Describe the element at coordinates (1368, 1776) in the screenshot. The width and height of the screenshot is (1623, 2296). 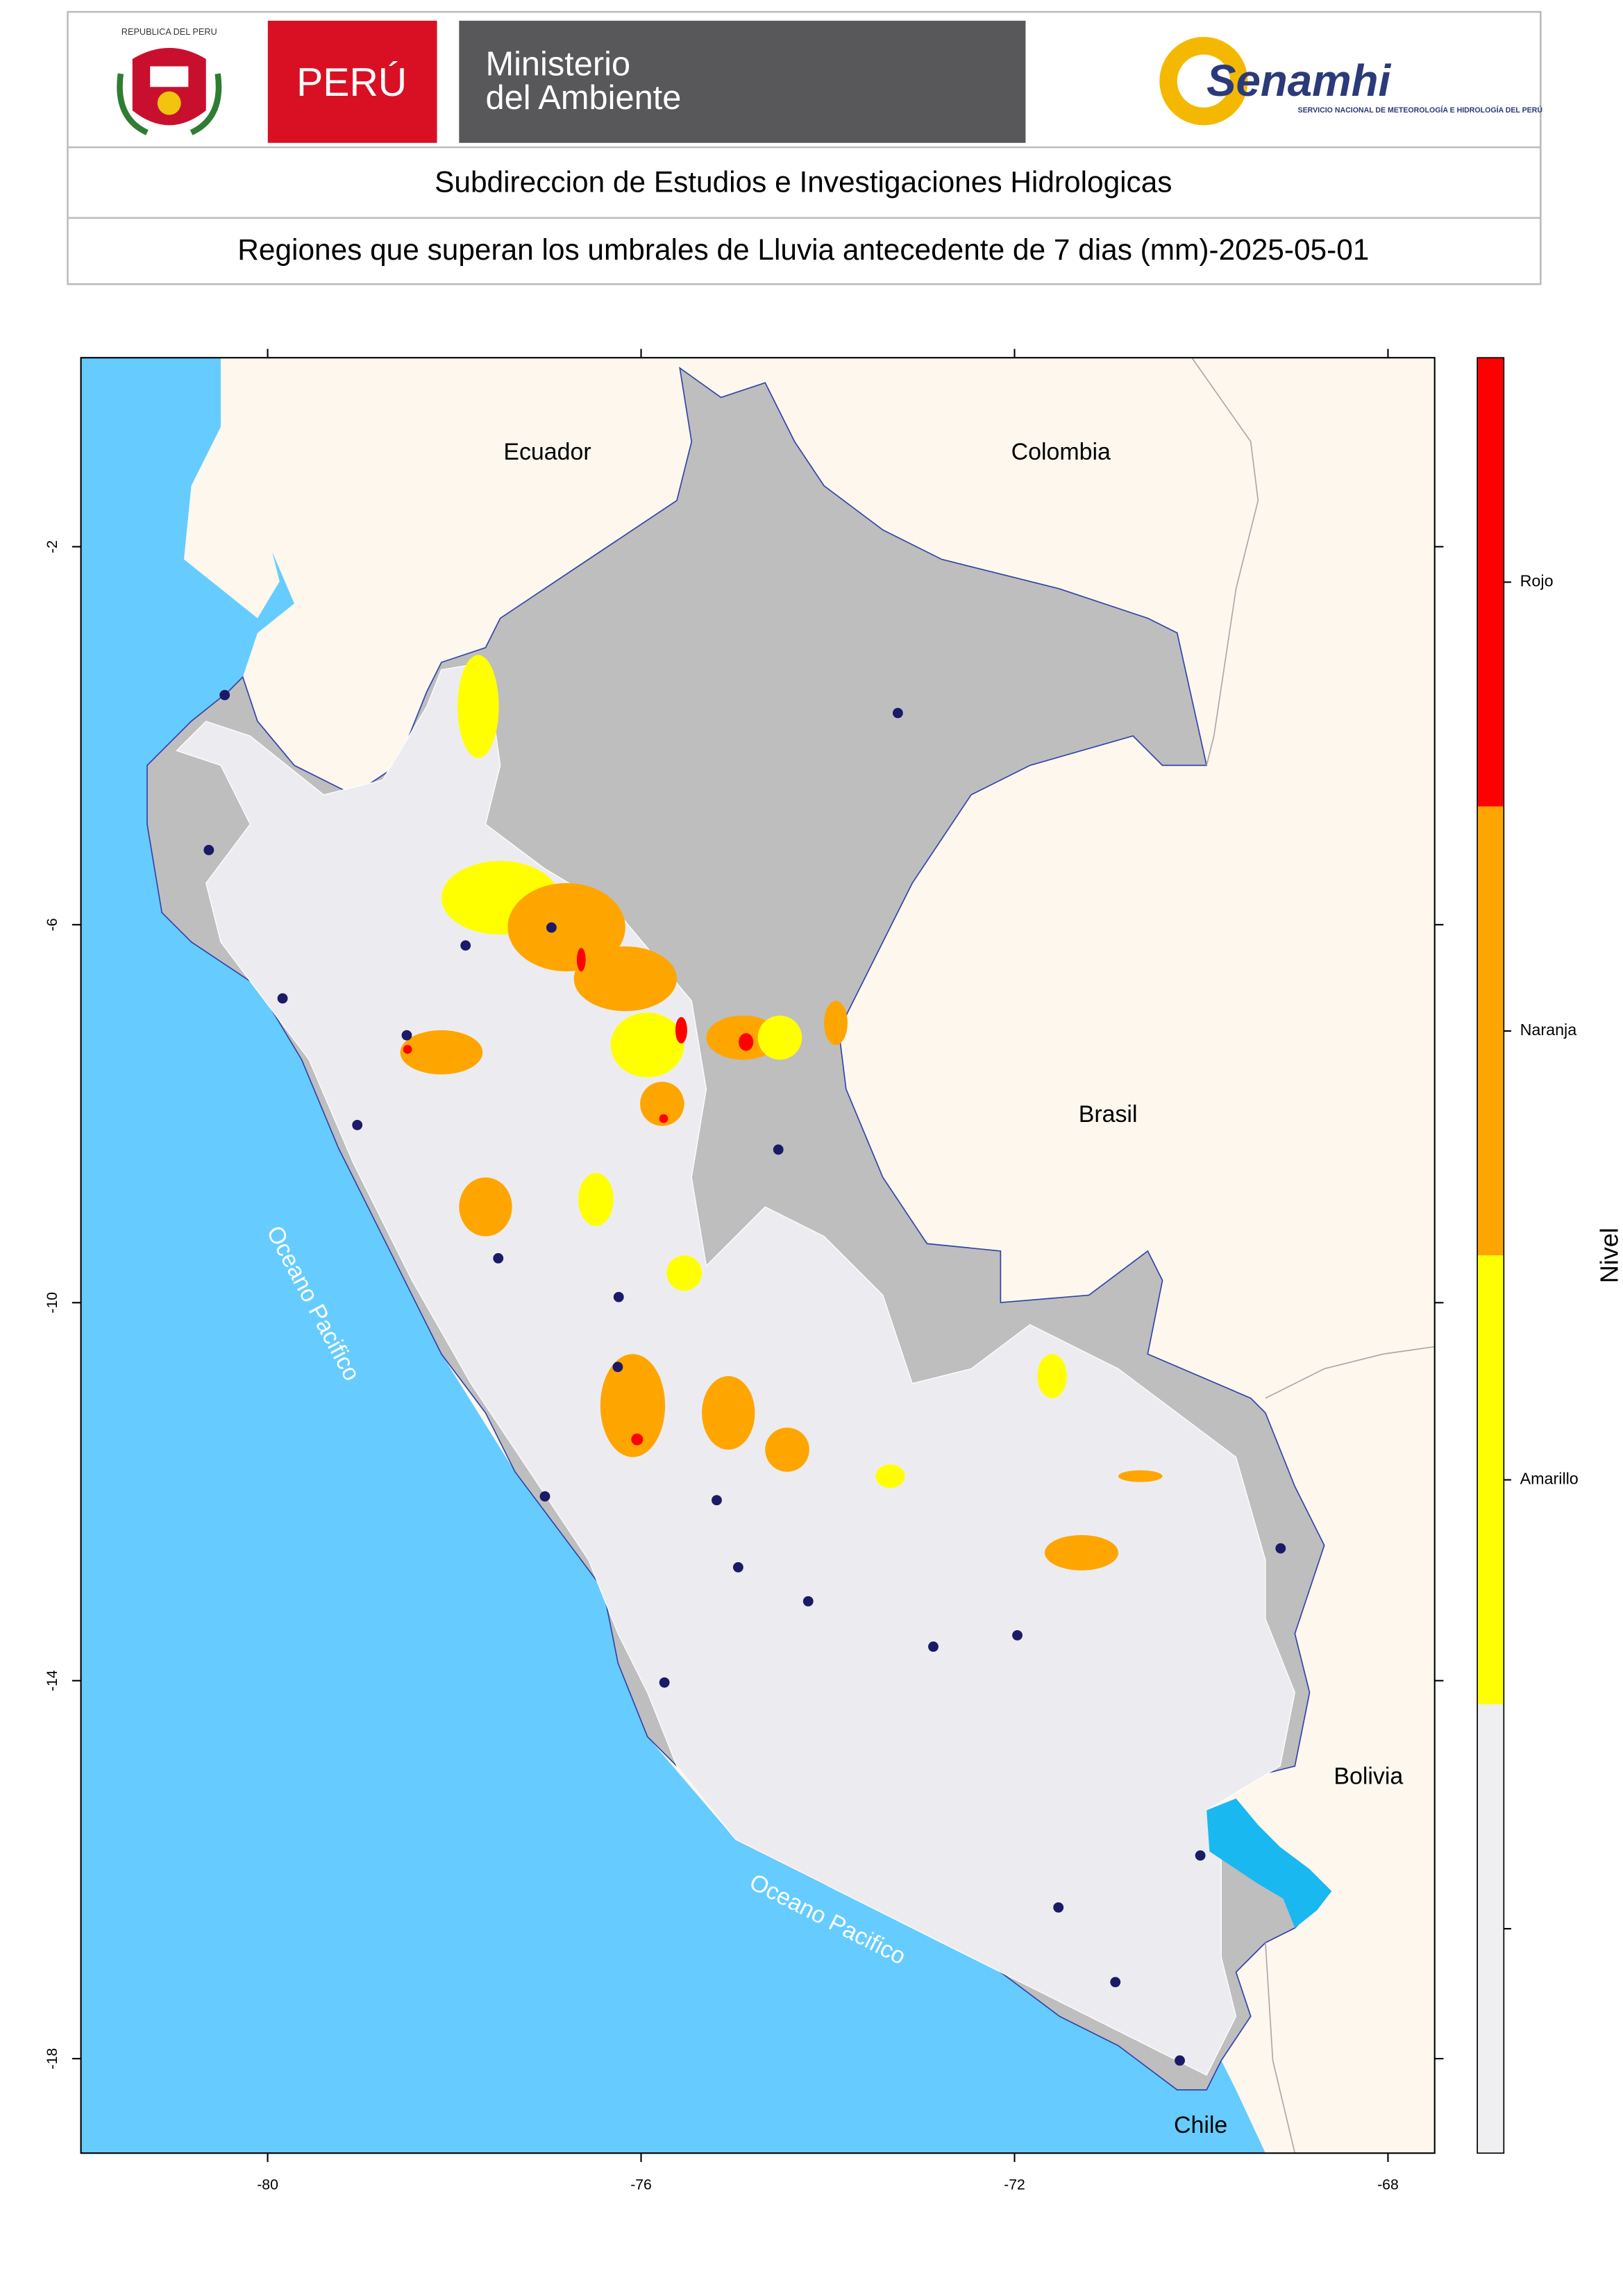
I see `place-label: Bolivia` at that location.